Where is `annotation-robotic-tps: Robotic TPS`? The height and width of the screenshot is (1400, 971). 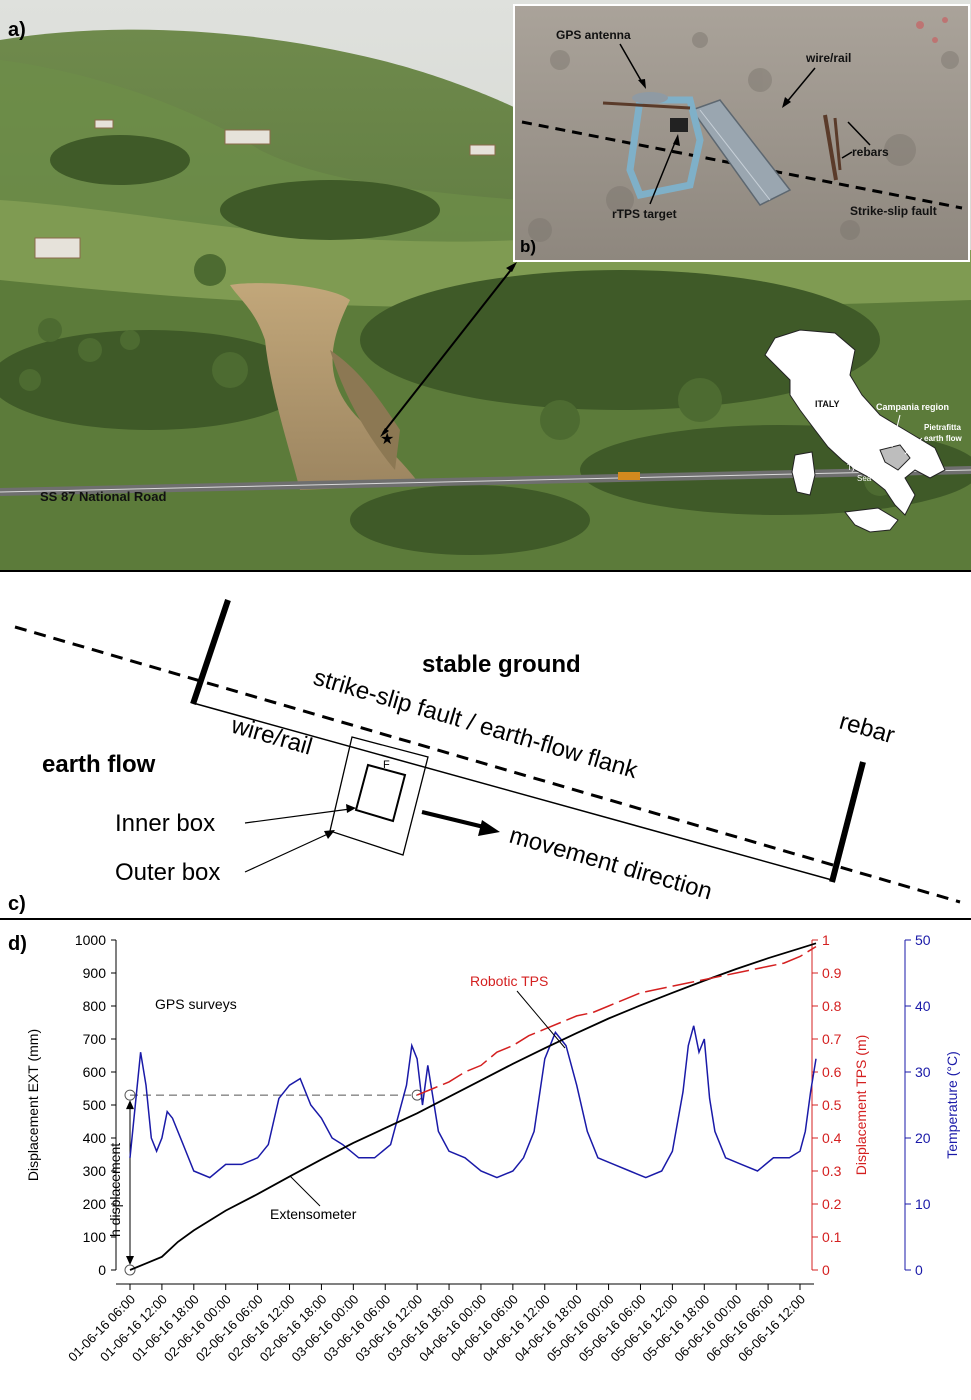
annotation-robotic-tps: Robotic TPS is located at coordinates (509, 981).